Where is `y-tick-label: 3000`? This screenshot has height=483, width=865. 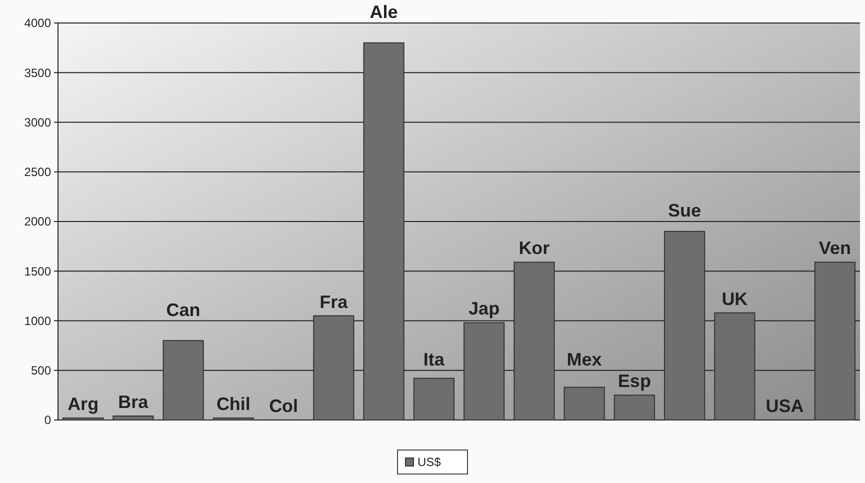
y-tick-label: 3000 is located at coordinates (38, 122).